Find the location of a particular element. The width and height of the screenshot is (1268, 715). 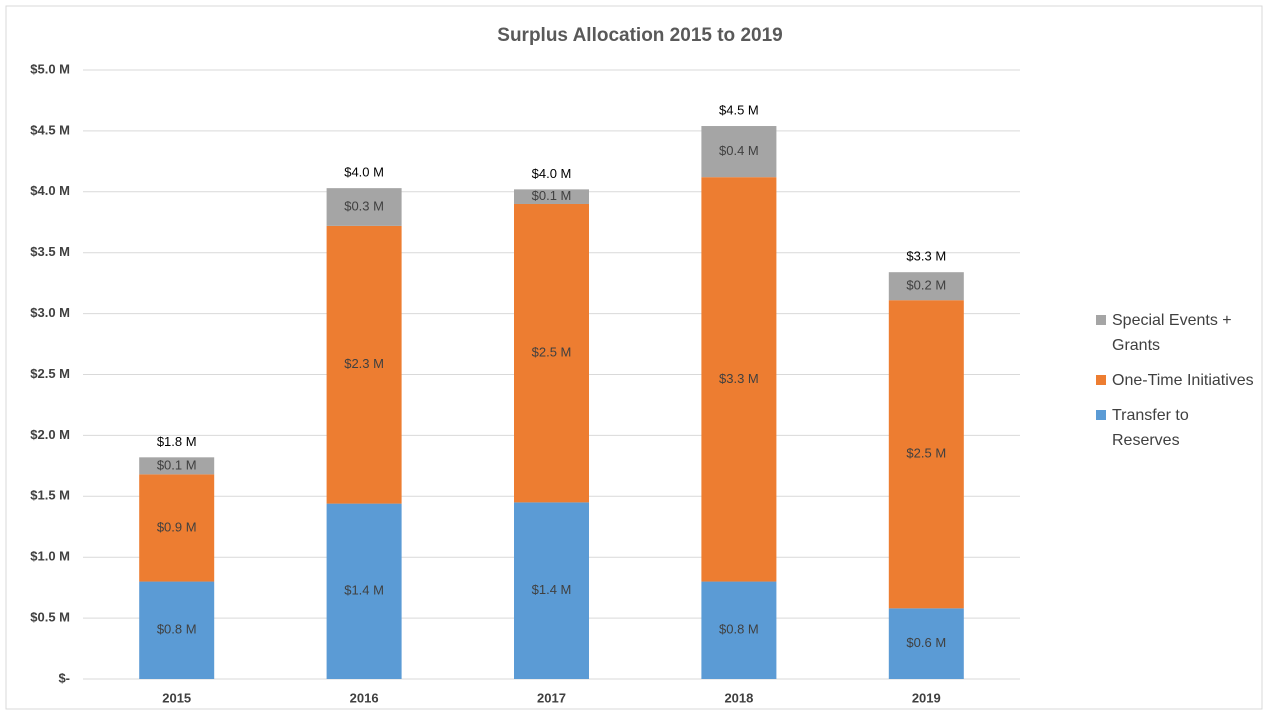

y-tick-label: $1.0 M is located at coordinates (50, 556).